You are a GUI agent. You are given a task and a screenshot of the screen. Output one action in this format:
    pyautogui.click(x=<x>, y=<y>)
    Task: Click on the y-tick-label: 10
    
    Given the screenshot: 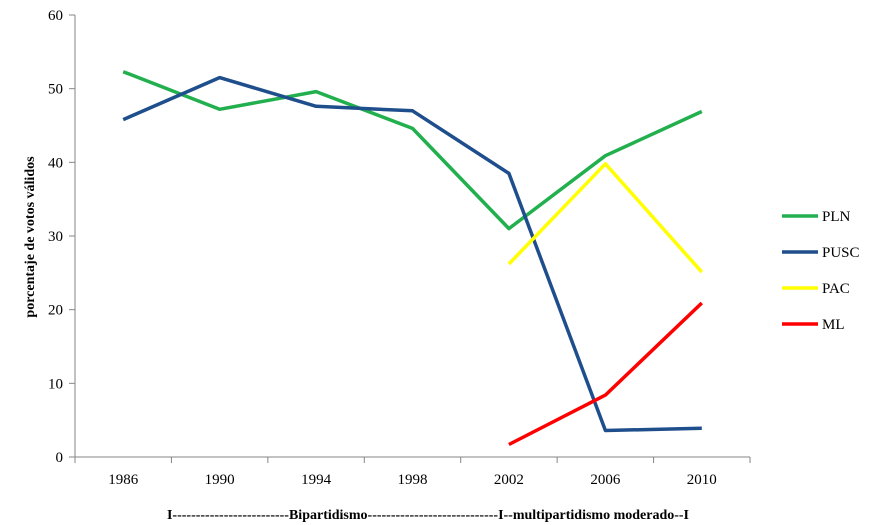 What is the action you would take?
    pyautogui.click(x=55, y=384)
    